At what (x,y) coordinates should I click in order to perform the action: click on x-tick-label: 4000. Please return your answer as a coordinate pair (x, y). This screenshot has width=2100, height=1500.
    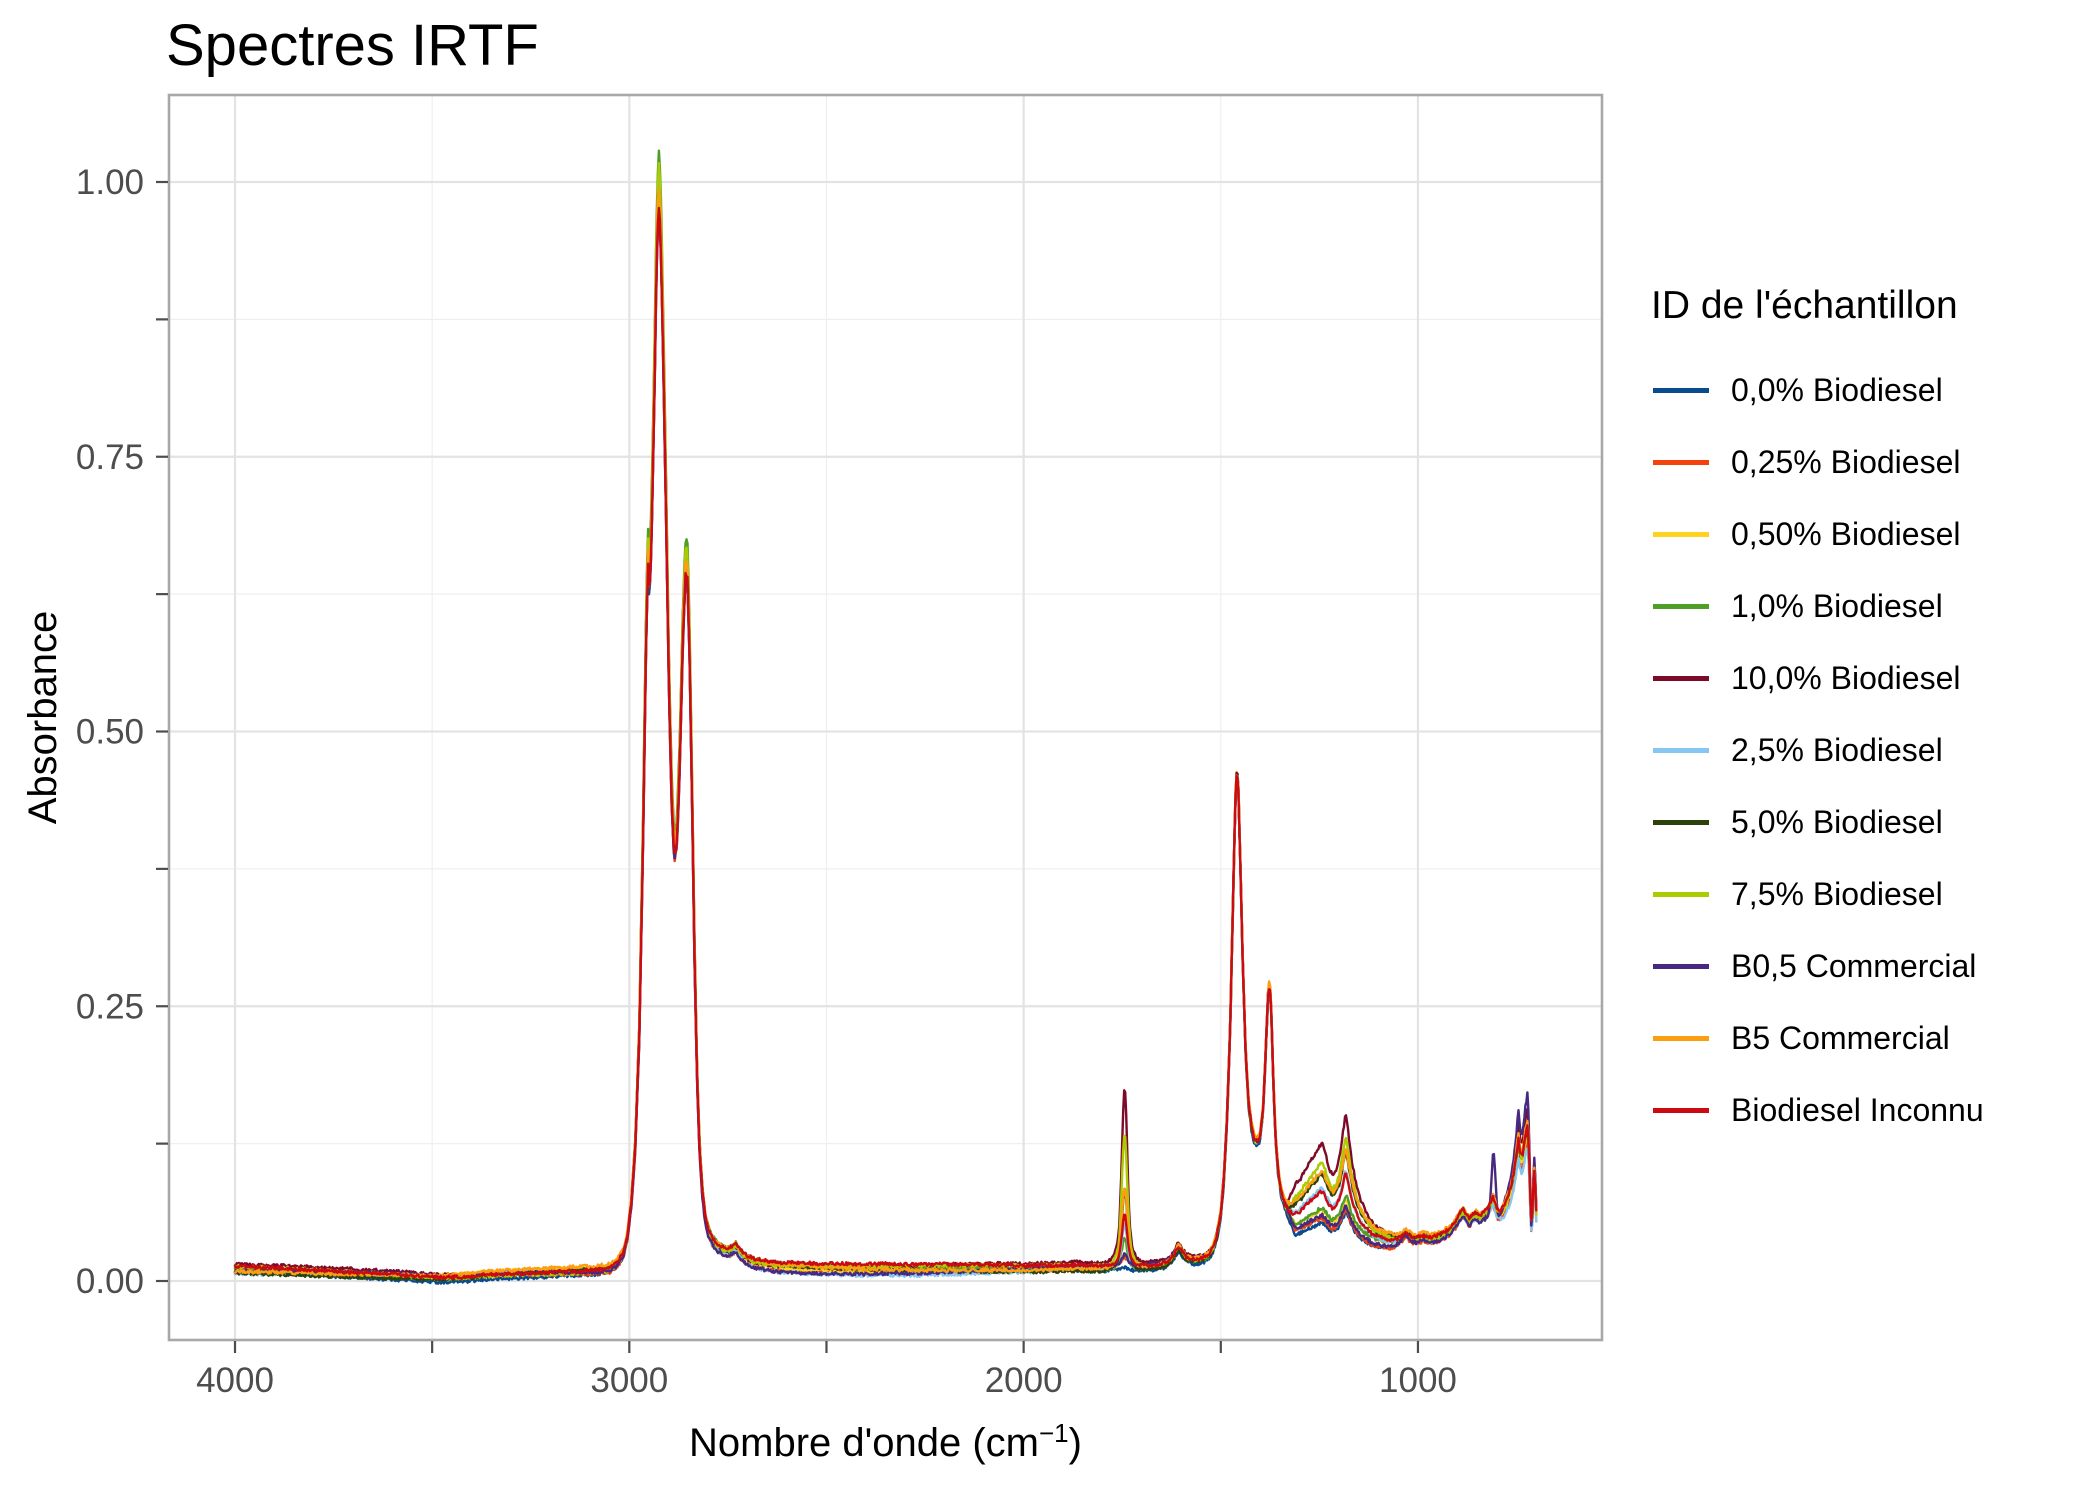
    Looking at the image, I should click on (235, 1380).